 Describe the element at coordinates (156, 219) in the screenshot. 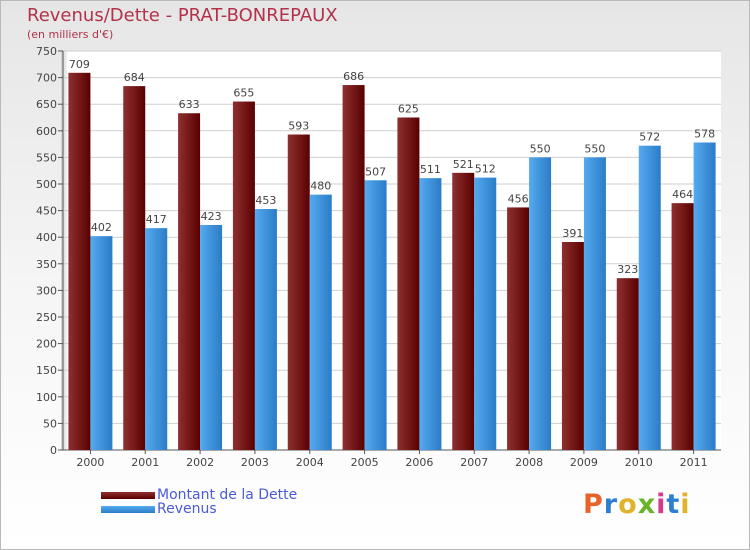

I see `data-label-revenus: 417` at that location.